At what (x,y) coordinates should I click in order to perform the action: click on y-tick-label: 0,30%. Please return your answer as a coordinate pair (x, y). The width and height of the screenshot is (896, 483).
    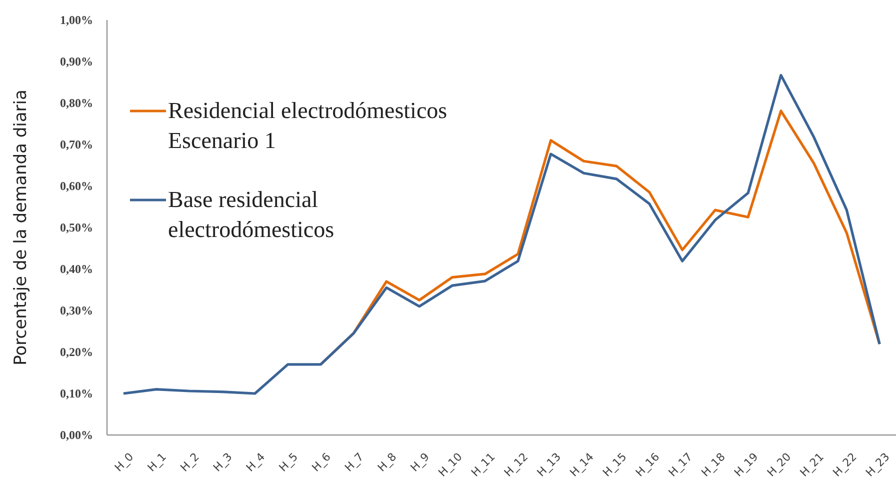
    Looking at the image, I should click on (76, 310).